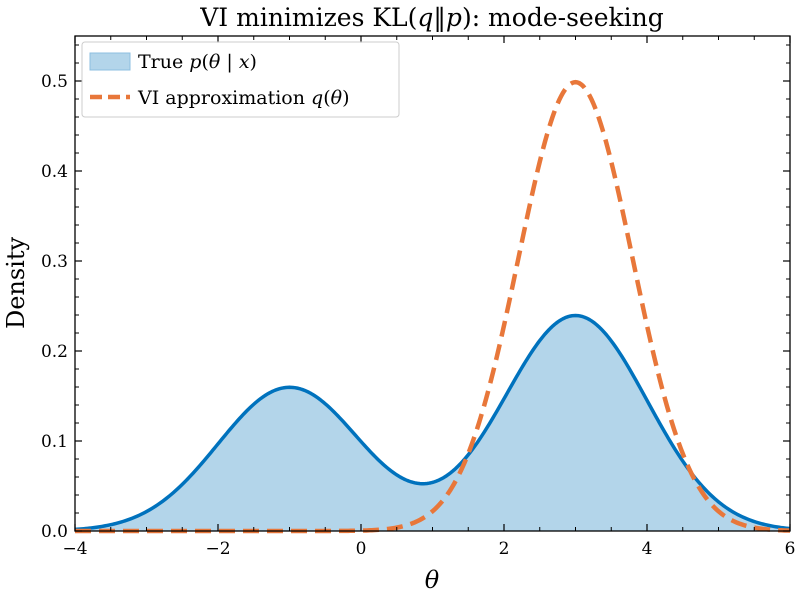 This screenshot has width=800, height=599. What do you see at coordinates (504, 549) in the screenshot?
I see `x-tick-label: 2` at bounding box center [504, 549].